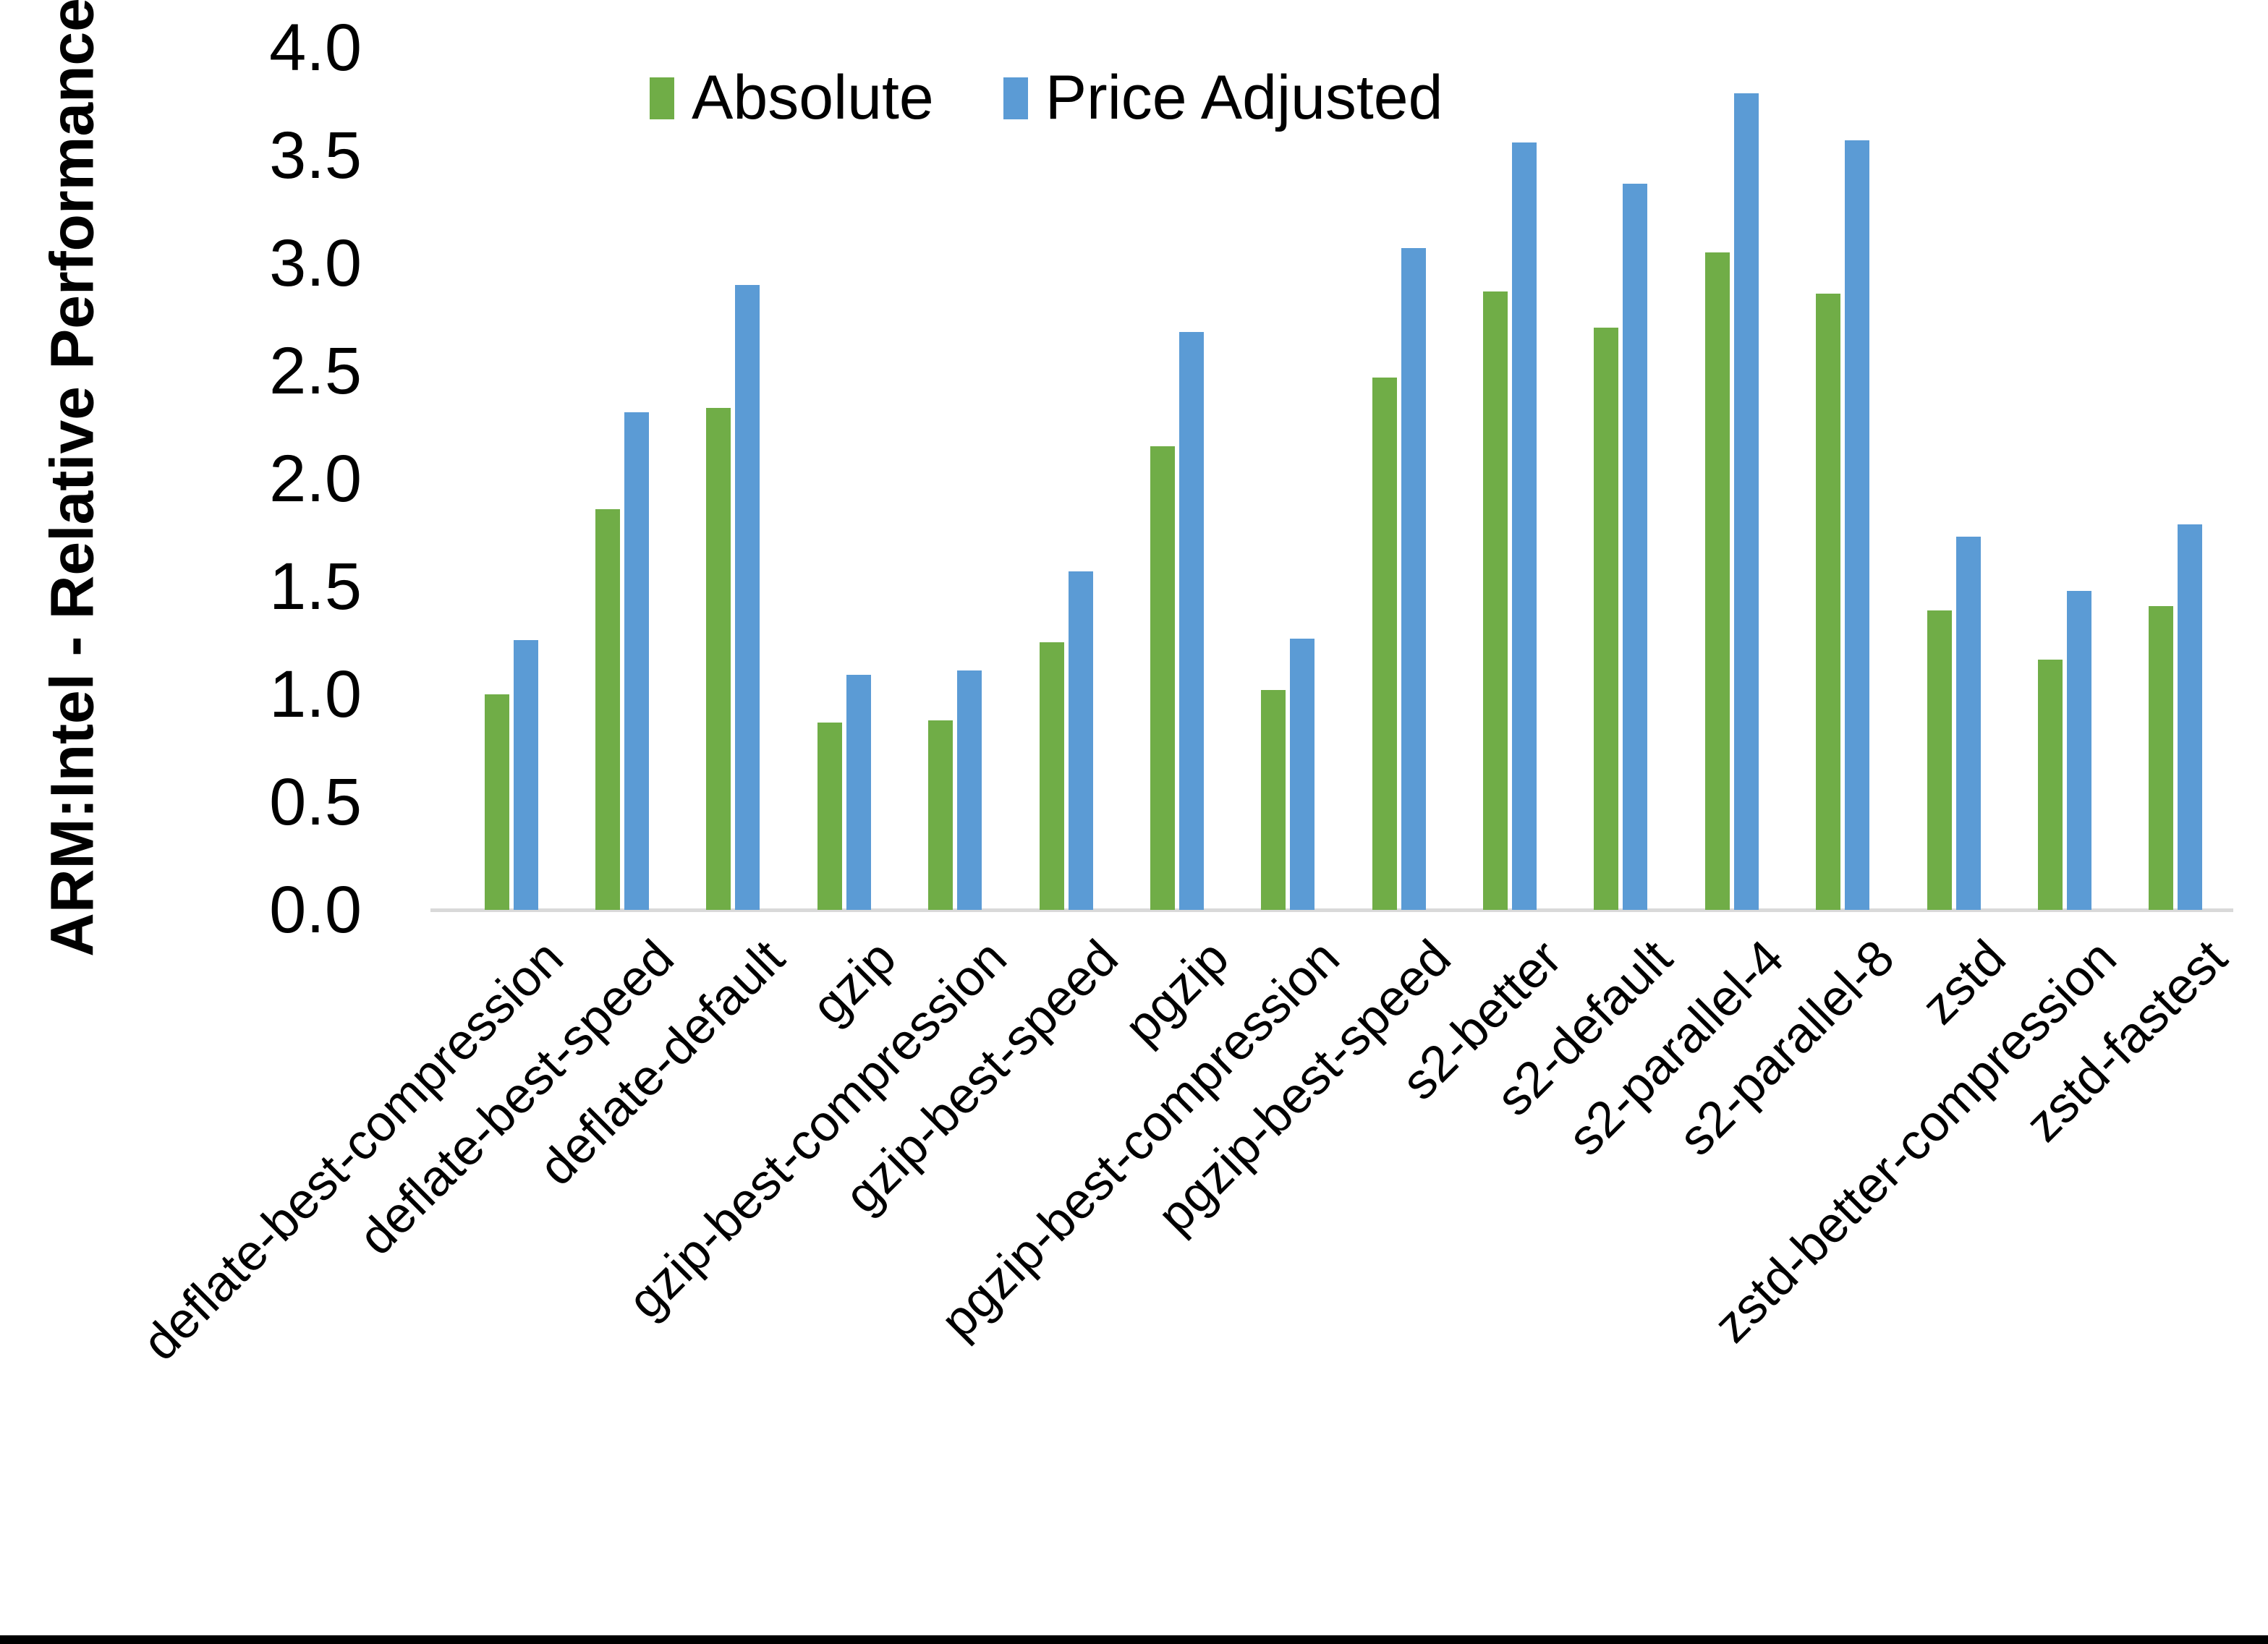 The width and height of the screenshot is (2268, 1644). Describe the element at coordinates (1331, 910) in the screenshot. I see `x-axis-line` at that location.